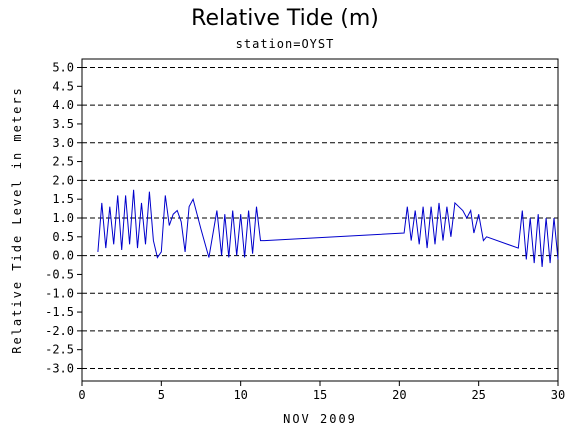  What do you see at coordinates (17, 220) in the screenshot?
I see `y-axis-label: Relative Tide Level in meters` at bounding box center [17, 220].